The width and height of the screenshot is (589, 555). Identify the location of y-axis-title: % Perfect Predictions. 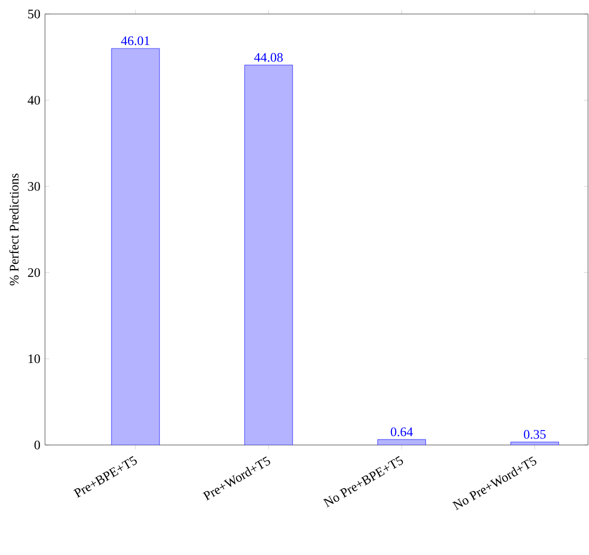
(14, 230).